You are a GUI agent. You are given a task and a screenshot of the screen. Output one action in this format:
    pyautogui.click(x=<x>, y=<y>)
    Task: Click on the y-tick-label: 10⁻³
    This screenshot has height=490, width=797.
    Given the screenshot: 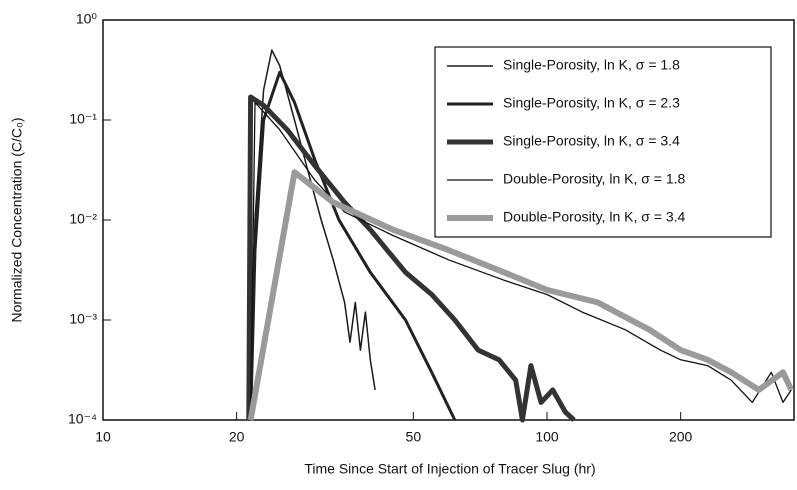 What is the action you would take?
    pyautogui.click(x=83, y=319)
    